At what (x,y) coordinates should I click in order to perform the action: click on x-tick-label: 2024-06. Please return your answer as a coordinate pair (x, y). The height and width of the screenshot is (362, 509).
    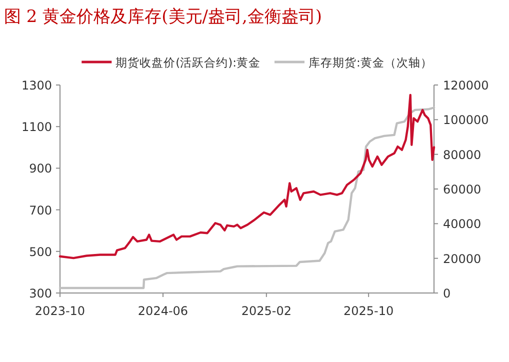
    Looking at the image, I should click on (163, 311).